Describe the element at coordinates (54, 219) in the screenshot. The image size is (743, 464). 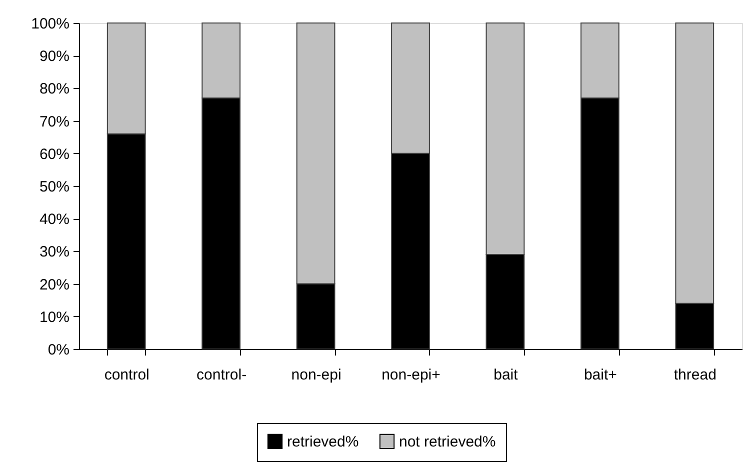
I see `y-tick-label: 40%` at that location.